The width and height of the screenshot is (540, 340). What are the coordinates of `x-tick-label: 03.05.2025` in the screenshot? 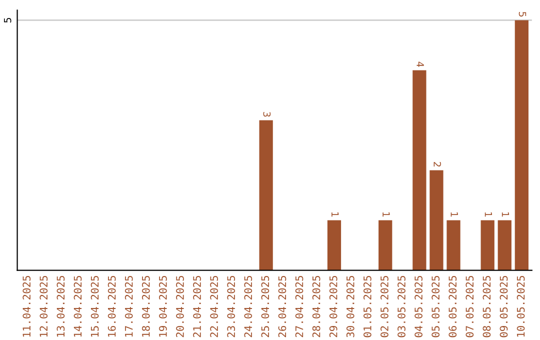 It's located at (402, 307).